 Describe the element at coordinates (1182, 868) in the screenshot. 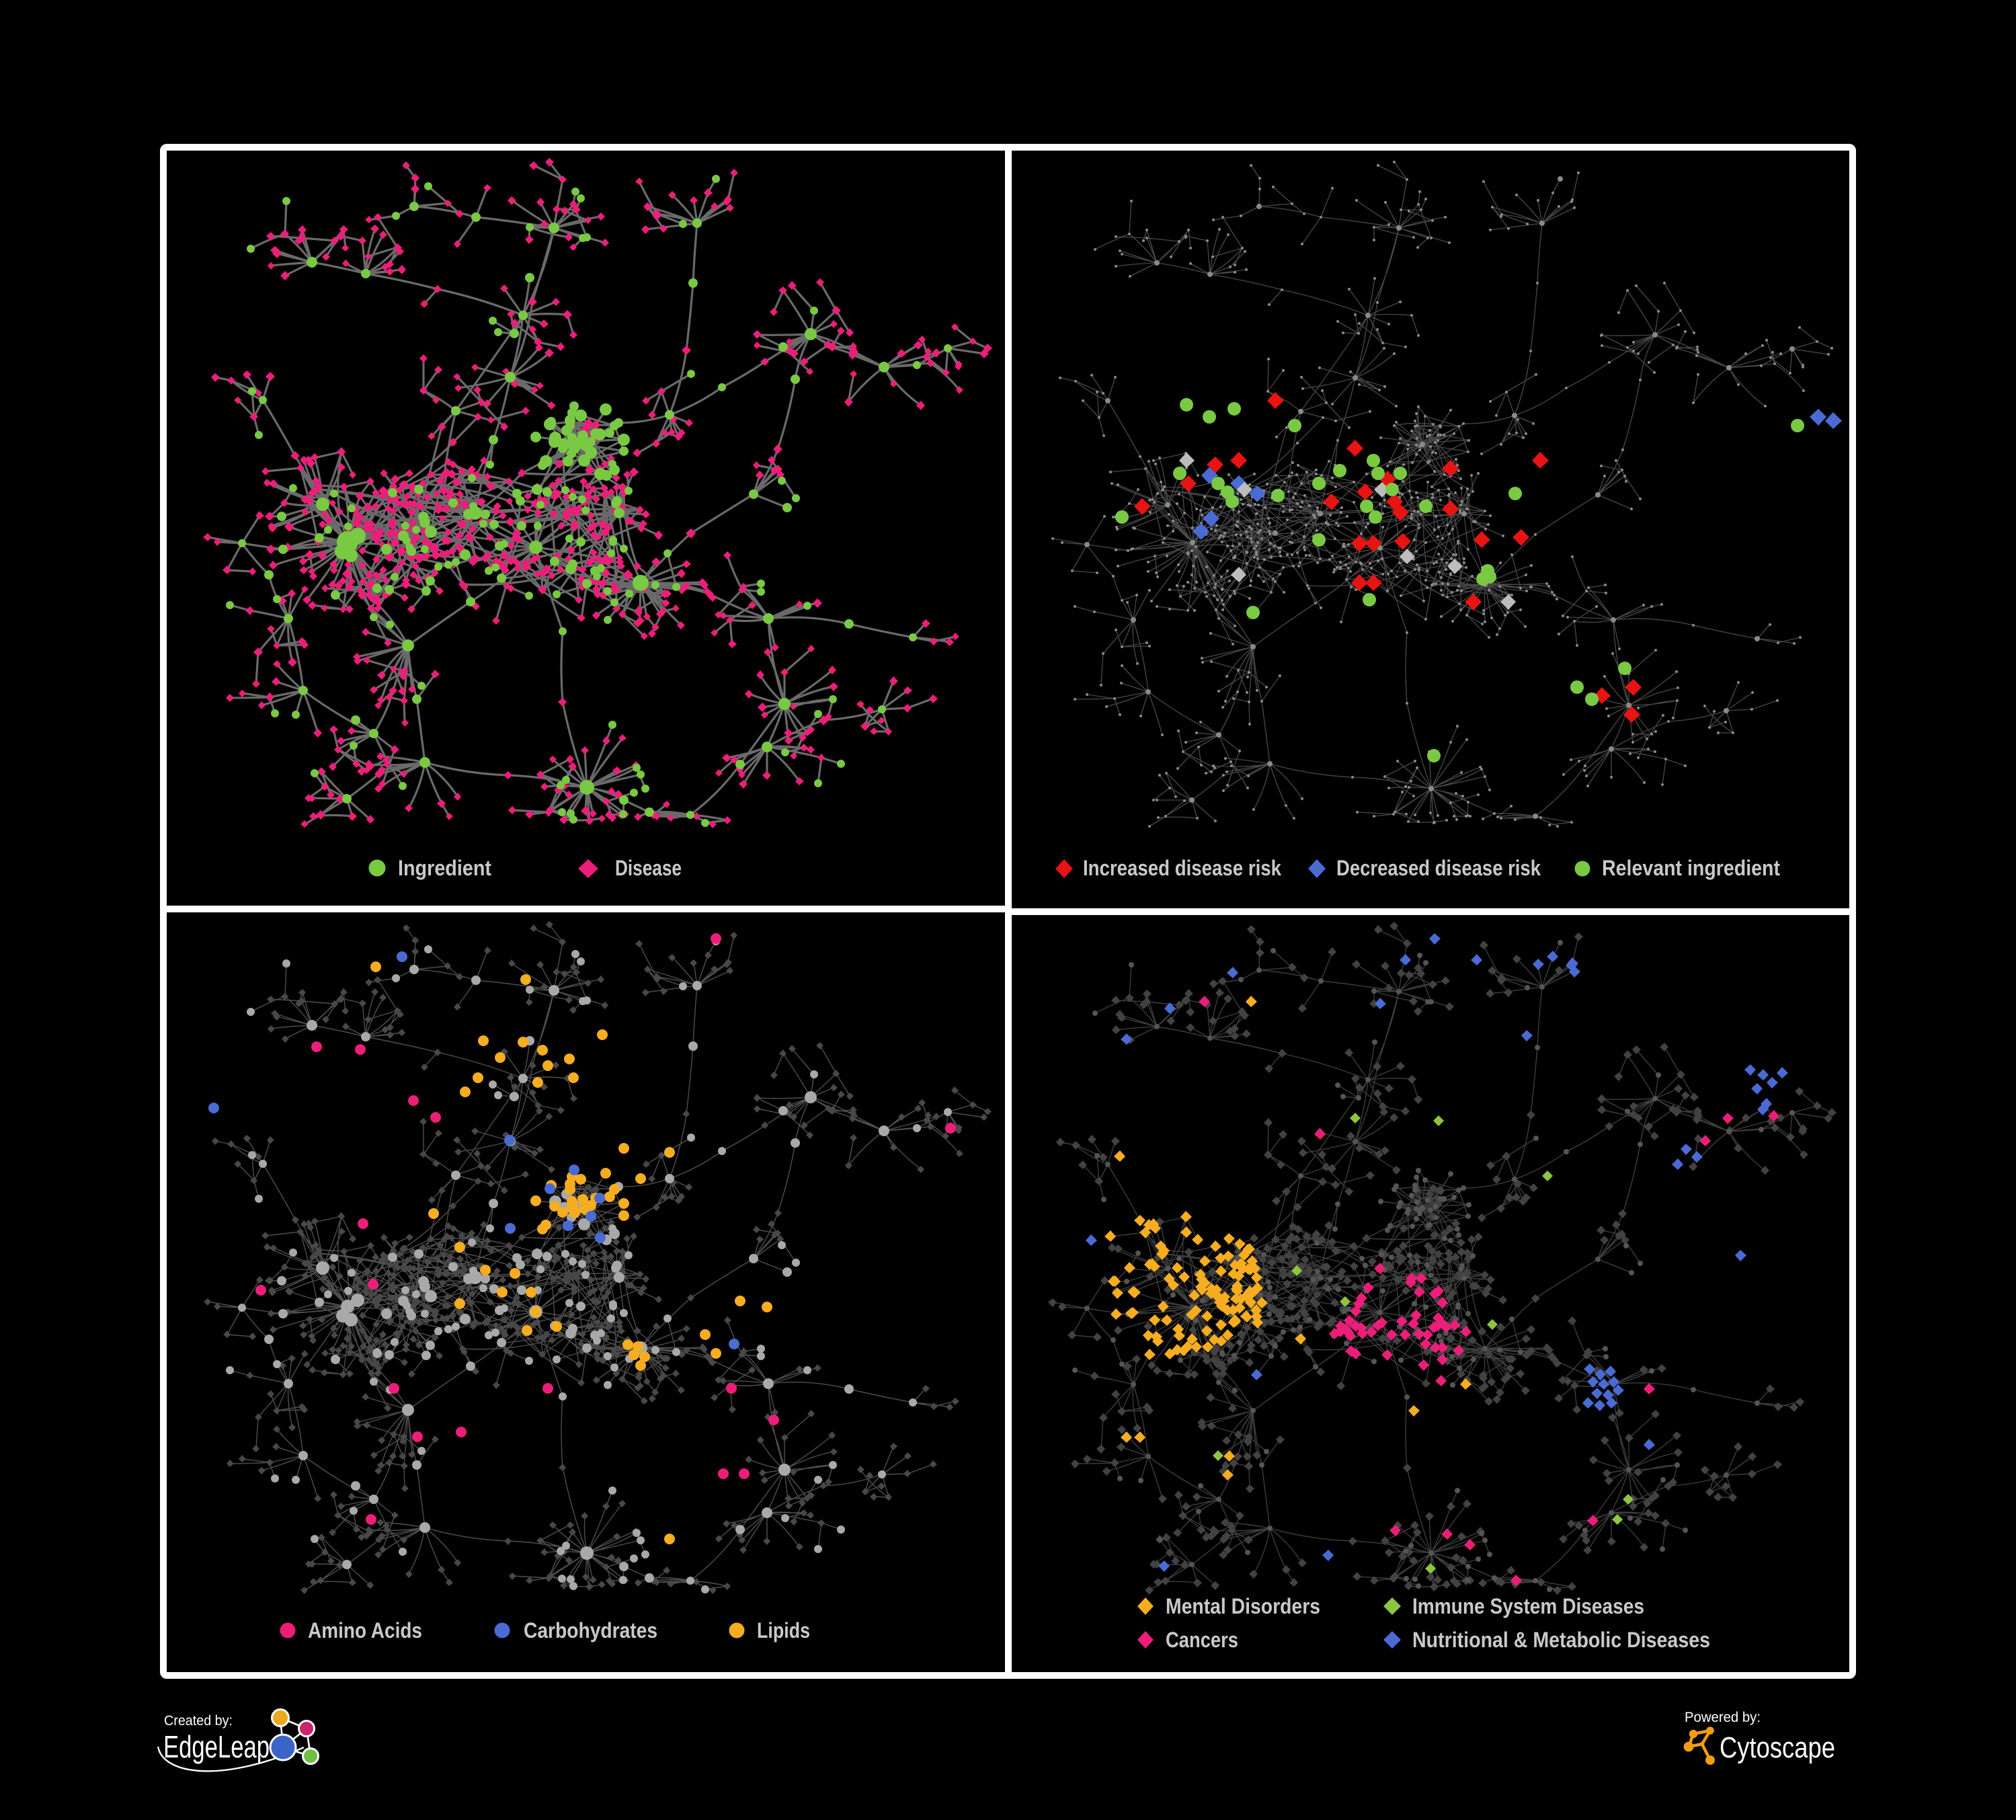

I see `svg-text: Increased disease risk` at that location.